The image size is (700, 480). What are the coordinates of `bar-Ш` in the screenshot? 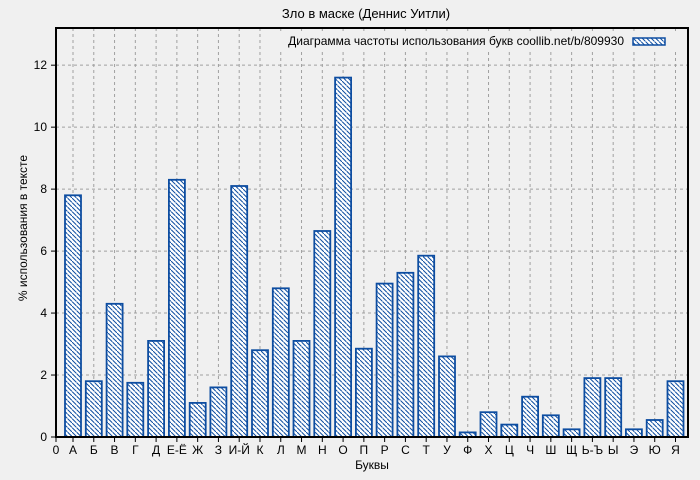 It's located at (550, 426).